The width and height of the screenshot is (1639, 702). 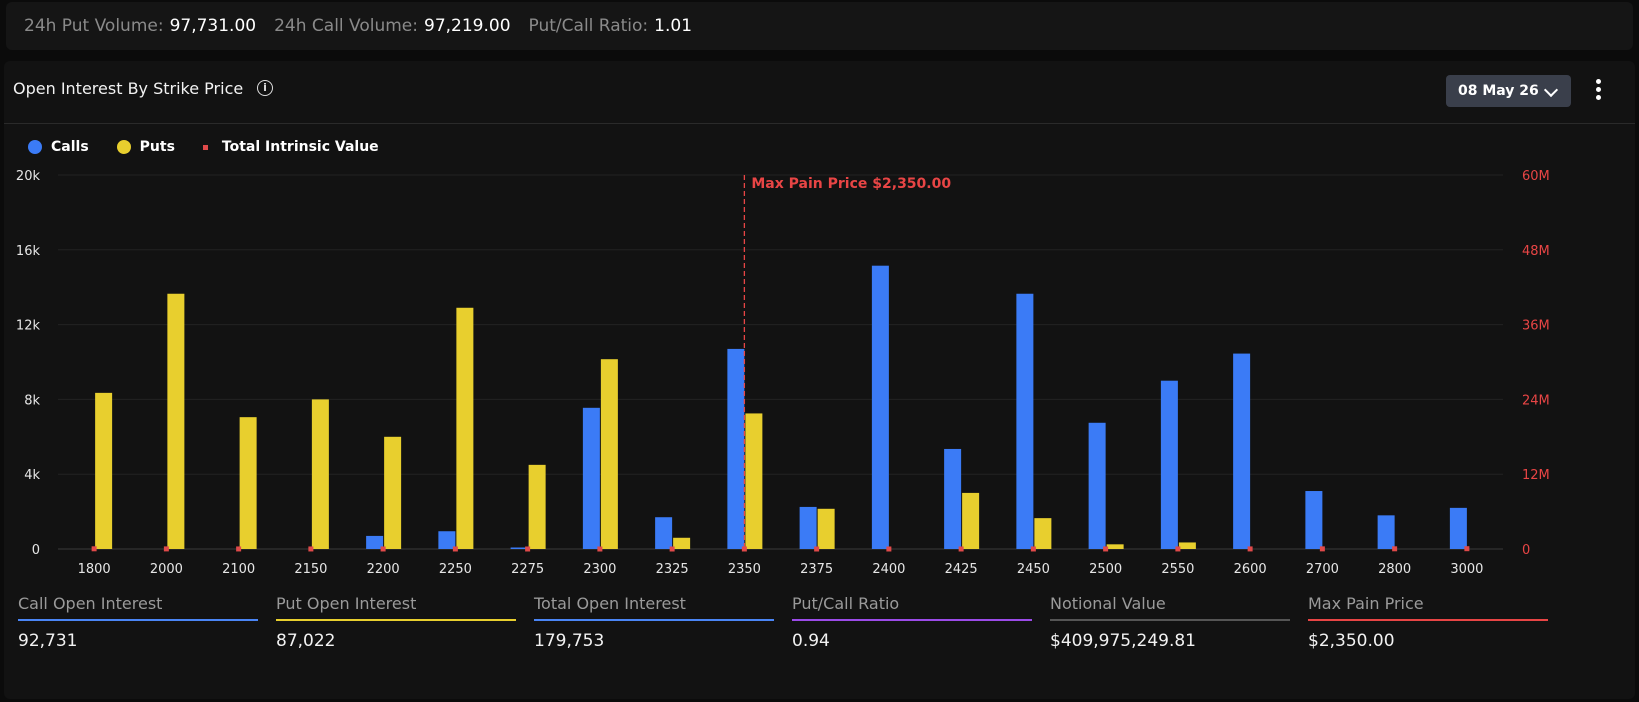 What do you see at coordinates (36, 550) in the screenshot?
I see `y-left-tick-label: 0` at bounding box center [36, 550].